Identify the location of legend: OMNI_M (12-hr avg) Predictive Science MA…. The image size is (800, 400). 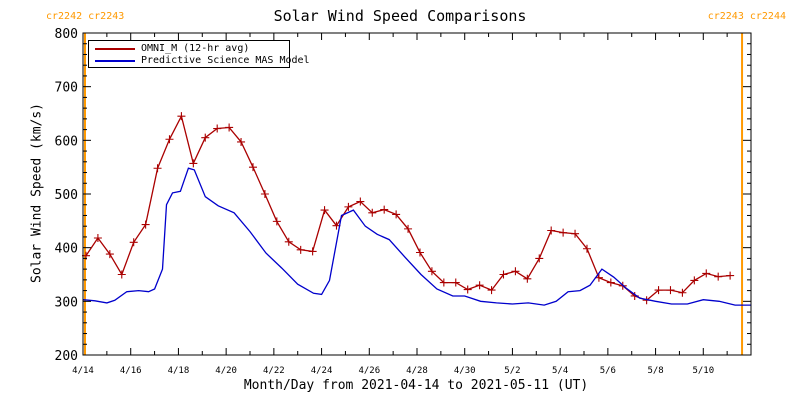
(199, 54).